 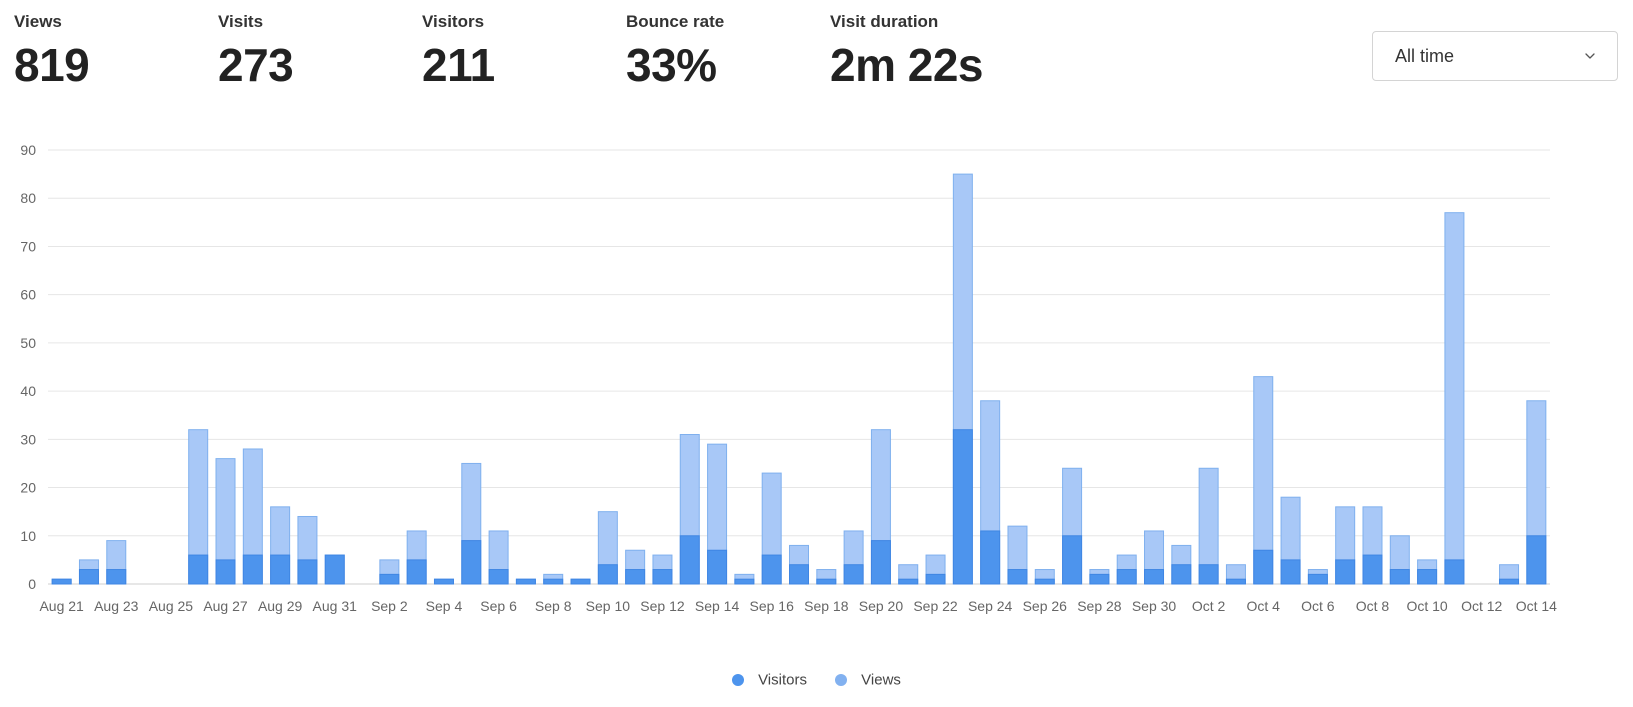 I want to click on x-tick-label: Sep 14, so click(x=717, y=606).